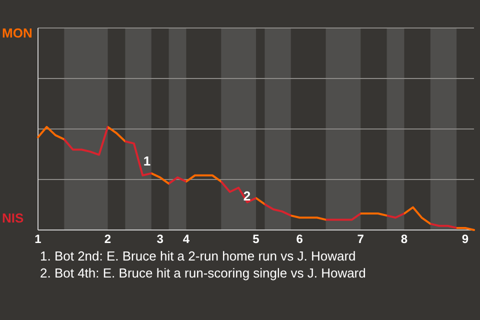 This screenshot has width=480, height=320. What do you see at coordinates (186, 239) in the screenshot?
I see `x-tick-label: 4` at bounding box center [186, 239].